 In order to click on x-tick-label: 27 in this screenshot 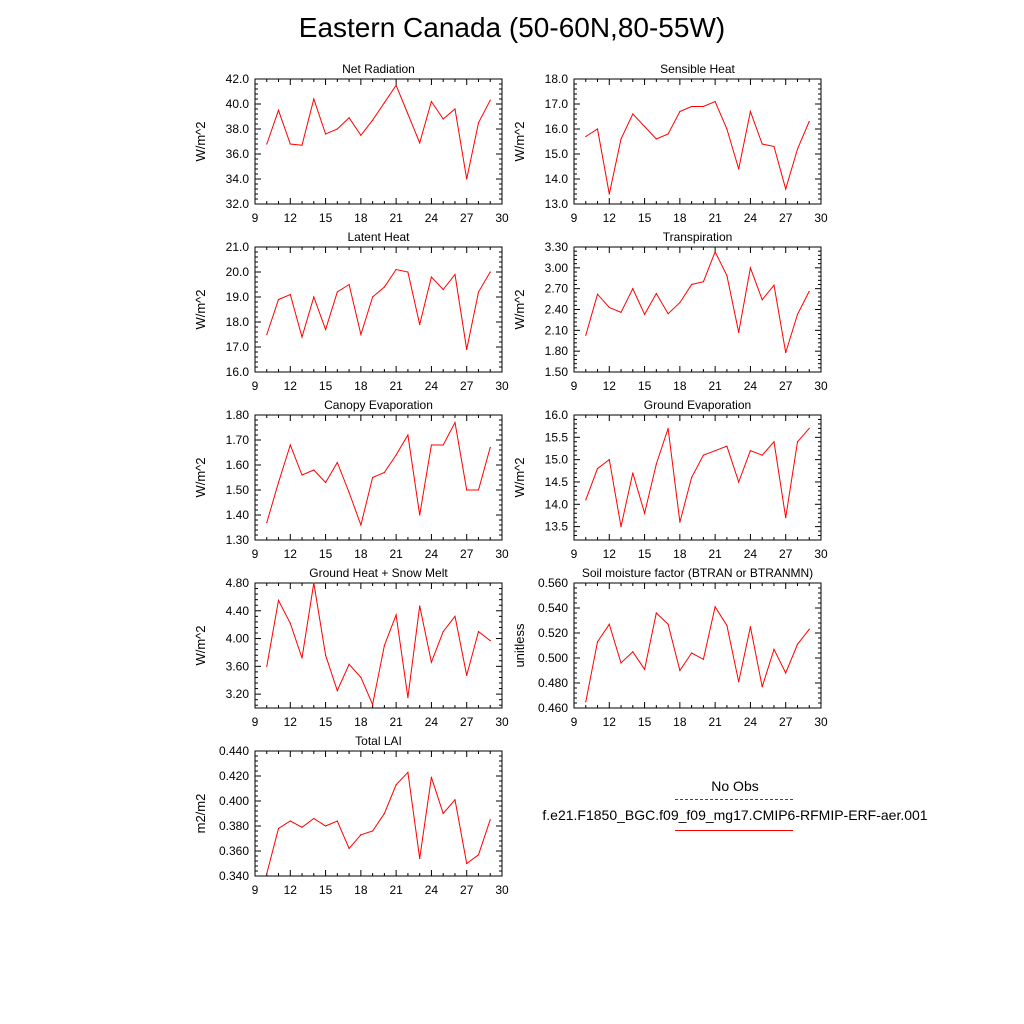, I will do `click(786, 218)`.